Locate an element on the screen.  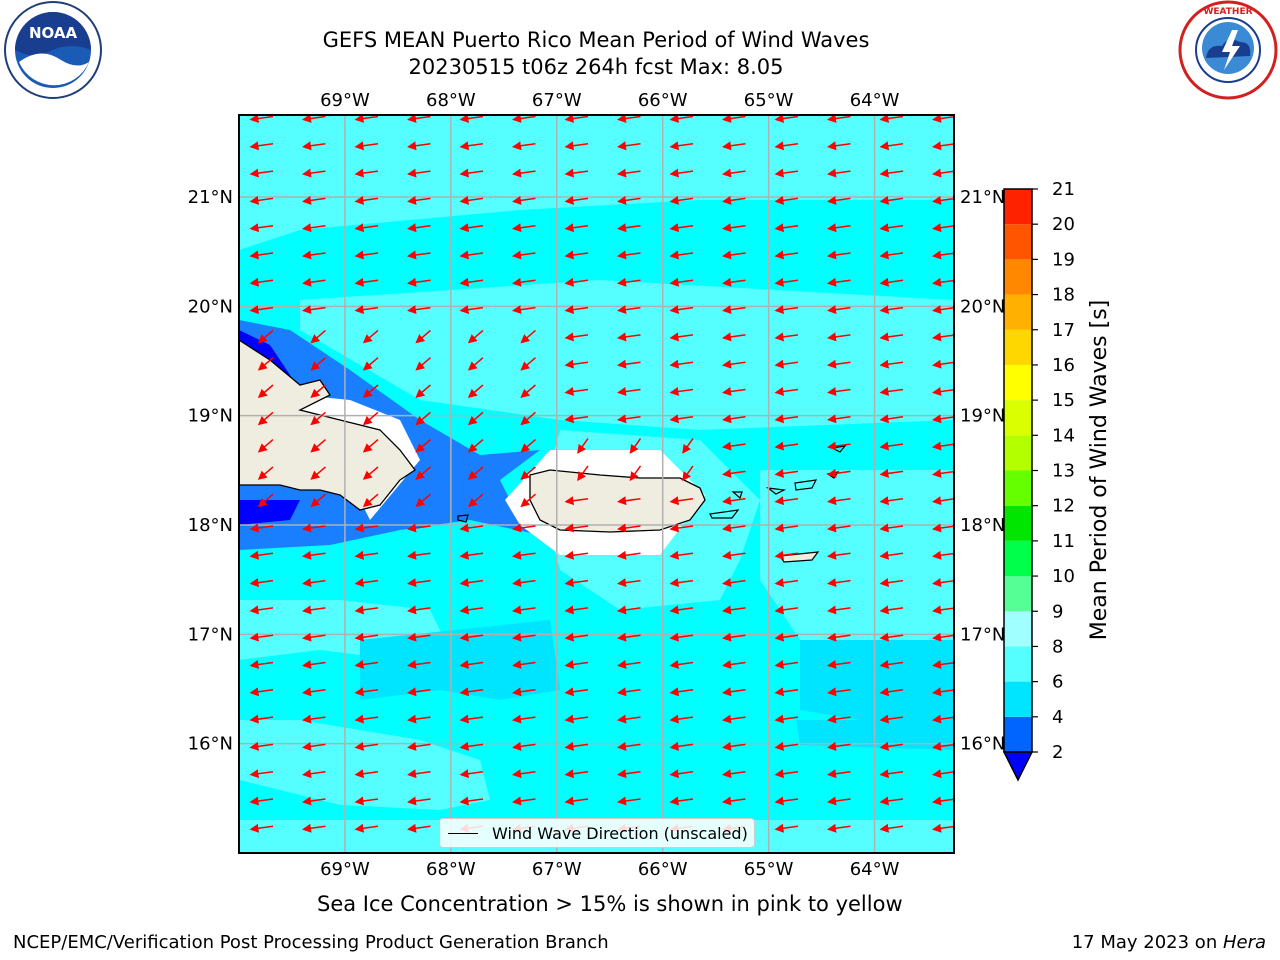
svg-text: NOAA is located at coordinates (53, 33).